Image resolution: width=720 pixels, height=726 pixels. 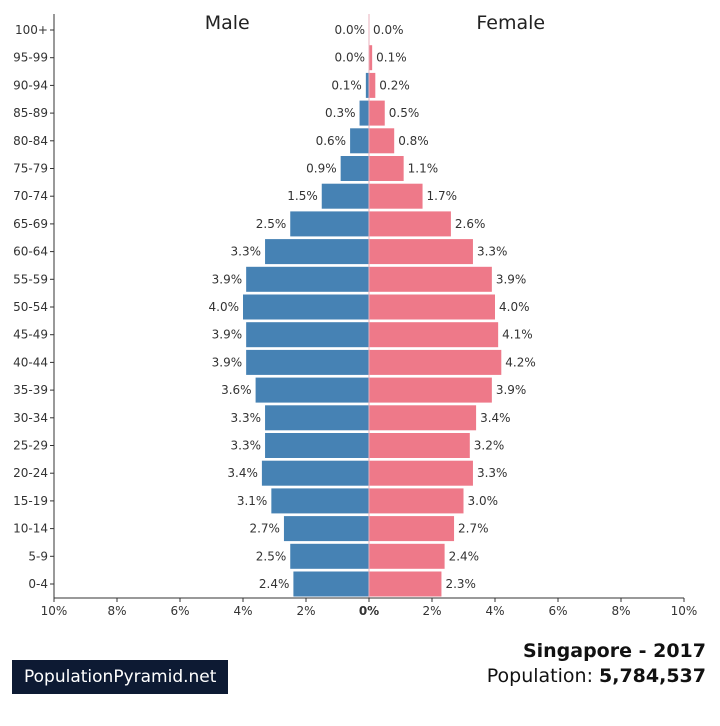 What do you see at coordinates (236, 390) in the screenshot?
I see `male-value-label: 3.6%` at bounding box center [236, 390].